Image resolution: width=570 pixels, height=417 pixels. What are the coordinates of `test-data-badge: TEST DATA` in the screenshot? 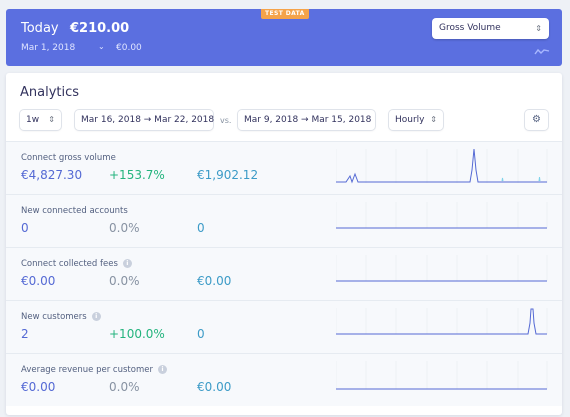 It's located at (285, 14).